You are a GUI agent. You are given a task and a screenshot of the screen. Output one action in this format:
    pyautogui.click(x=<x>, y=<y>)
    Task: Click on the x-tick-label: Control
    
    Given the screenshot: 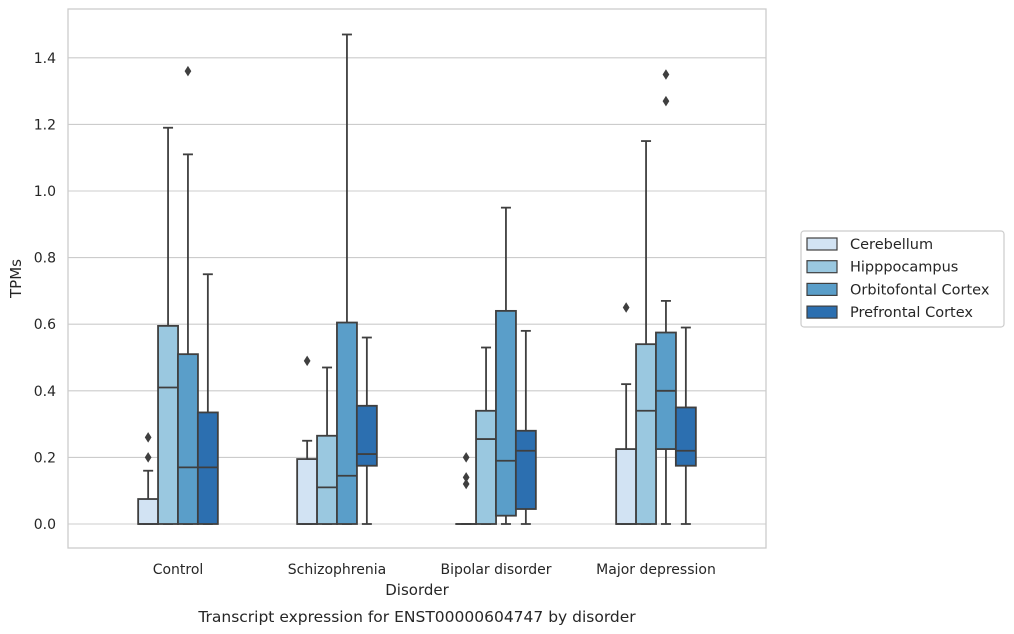 What is the action you would take?
    pyautogui.click(x=178, y=570)
    